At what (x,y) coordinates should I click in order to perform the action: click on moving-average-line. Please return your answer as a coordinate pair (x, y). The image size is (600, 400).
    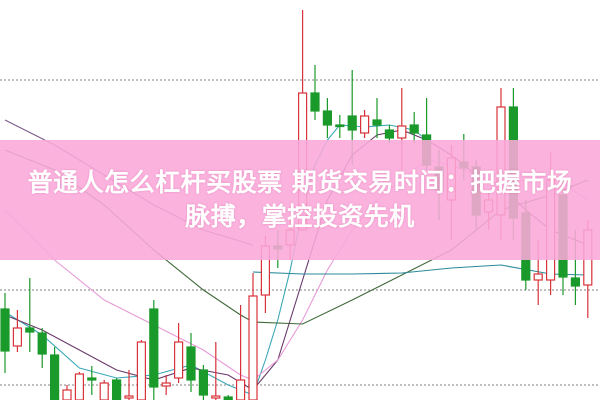
    Looking at the image, I should click on (420, 270).